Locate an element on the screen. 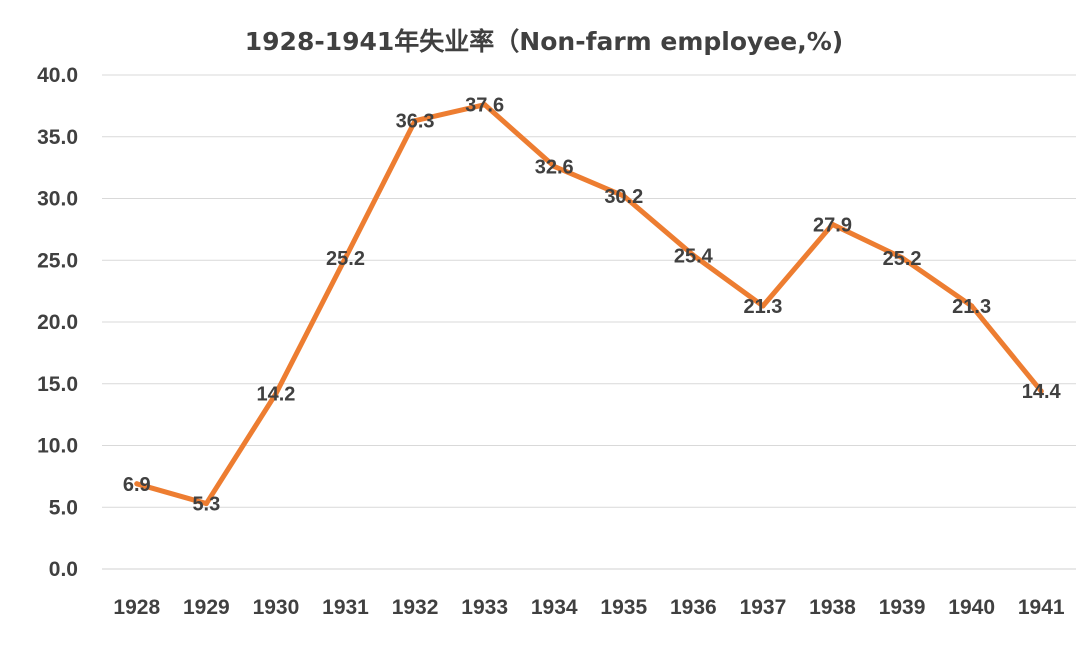  data-label: 25.4 is located at coordinates (694, 256).